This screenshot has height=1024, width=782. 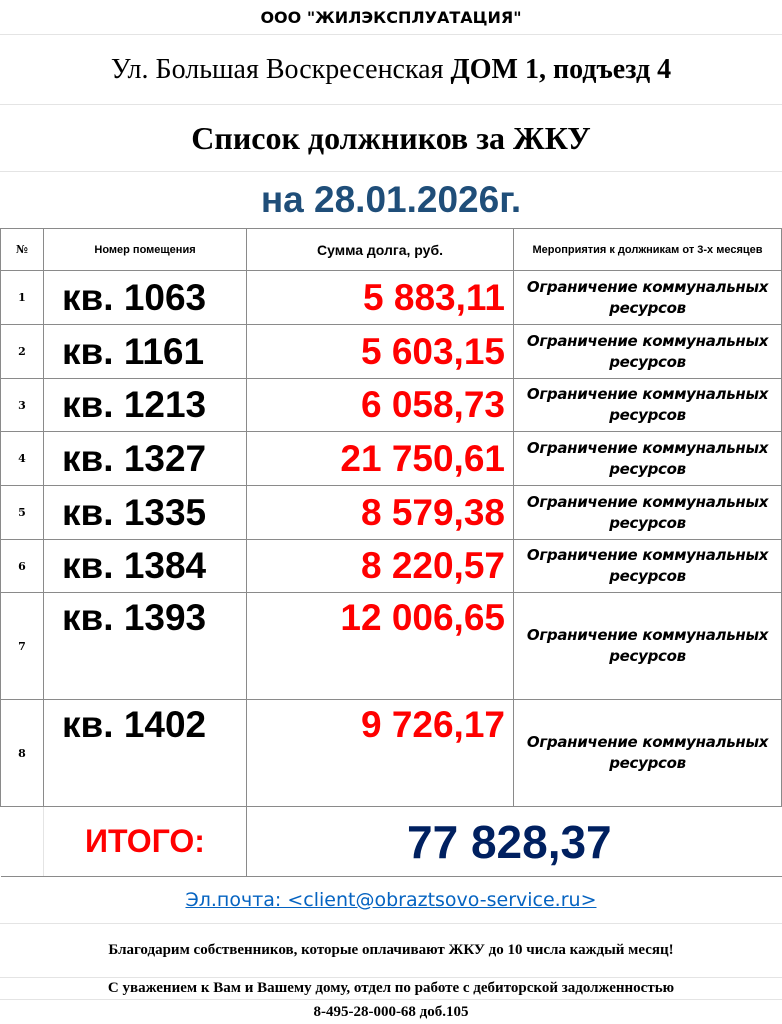 What do you see at coordinates (145, 566) in the screenshot?
I see `apartment-number: кв. 1384` at bounding box center [145, 566].